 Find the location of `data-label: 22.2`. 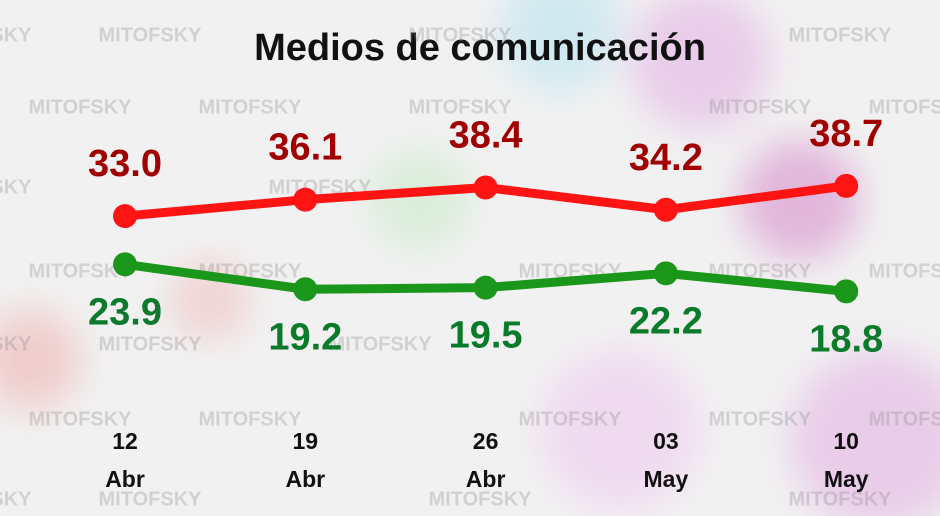

data-label: 22.2 is located at coordinates (666, 321).